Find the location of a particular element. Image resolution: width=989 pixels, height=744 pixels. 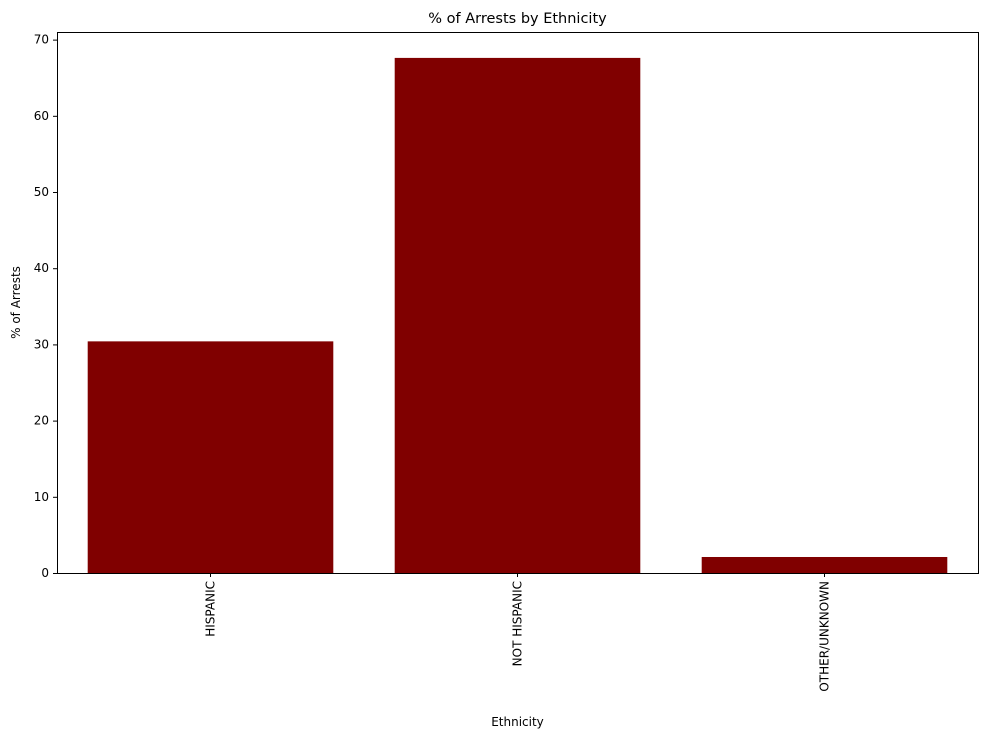

bar-hispanic is located at coordinates (210, 457).